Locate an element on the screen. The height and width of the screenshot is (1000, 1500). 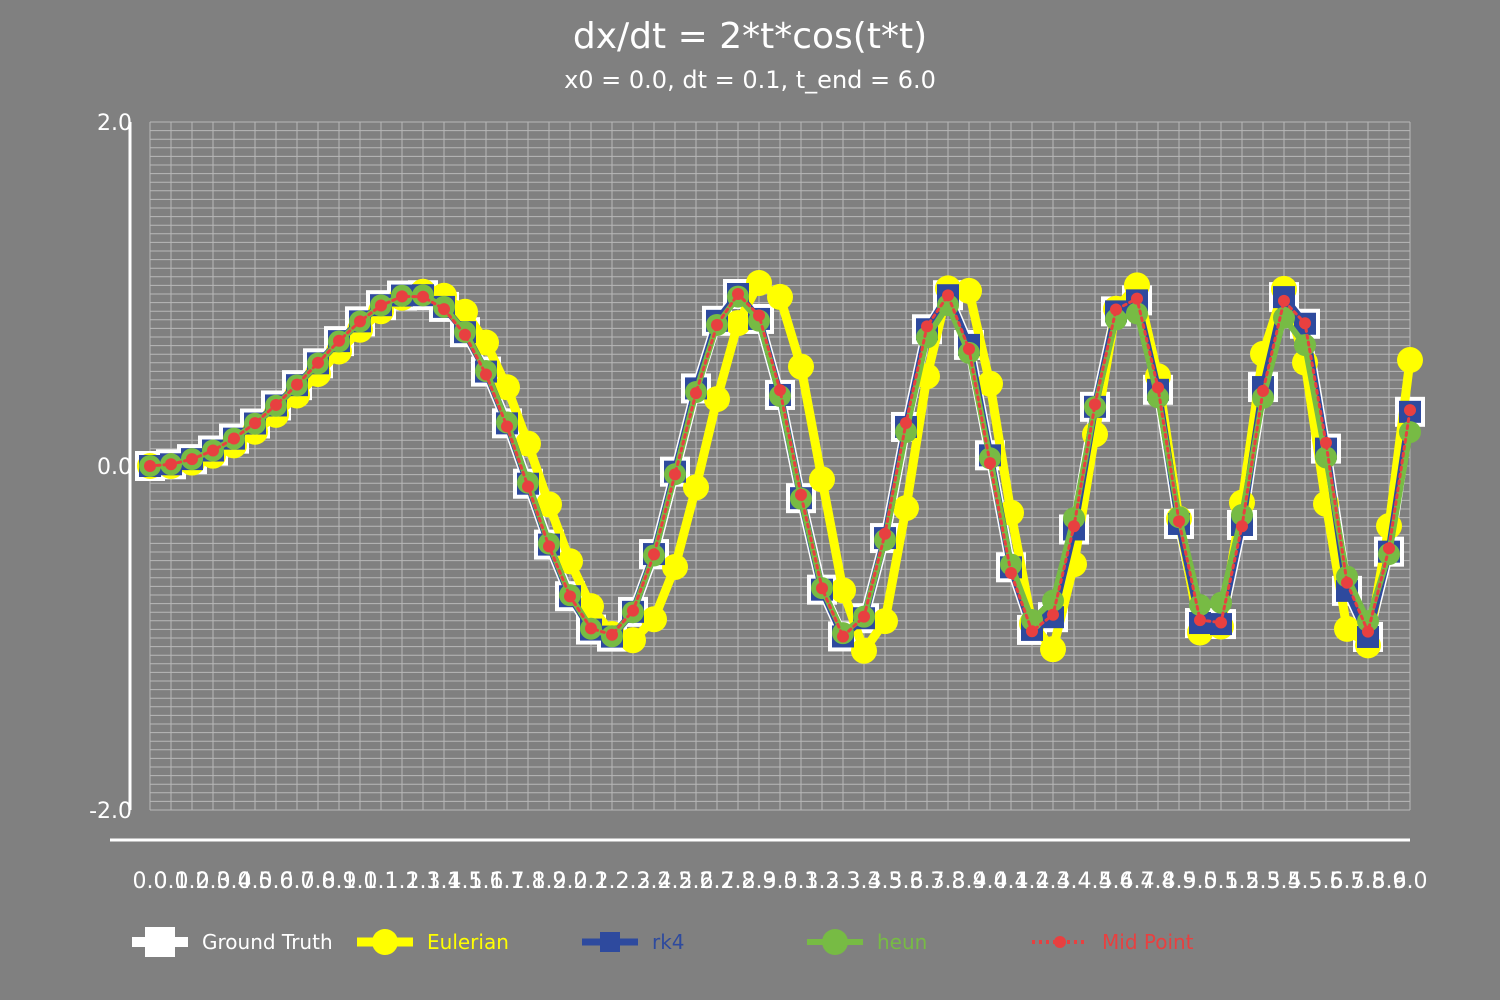
x-tick-label: 3.0 is located at coordinates (780, 881).